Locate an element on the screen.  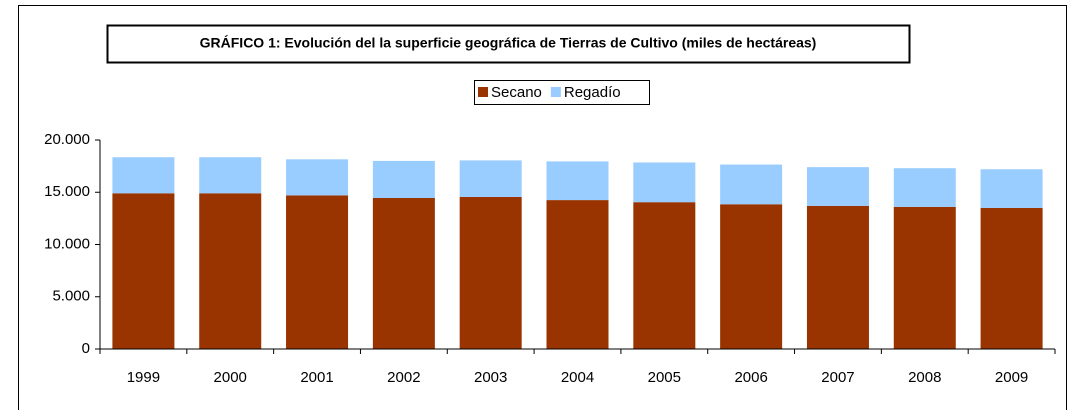
x-tick-label: 2005 is located at coordinates (664, 377).